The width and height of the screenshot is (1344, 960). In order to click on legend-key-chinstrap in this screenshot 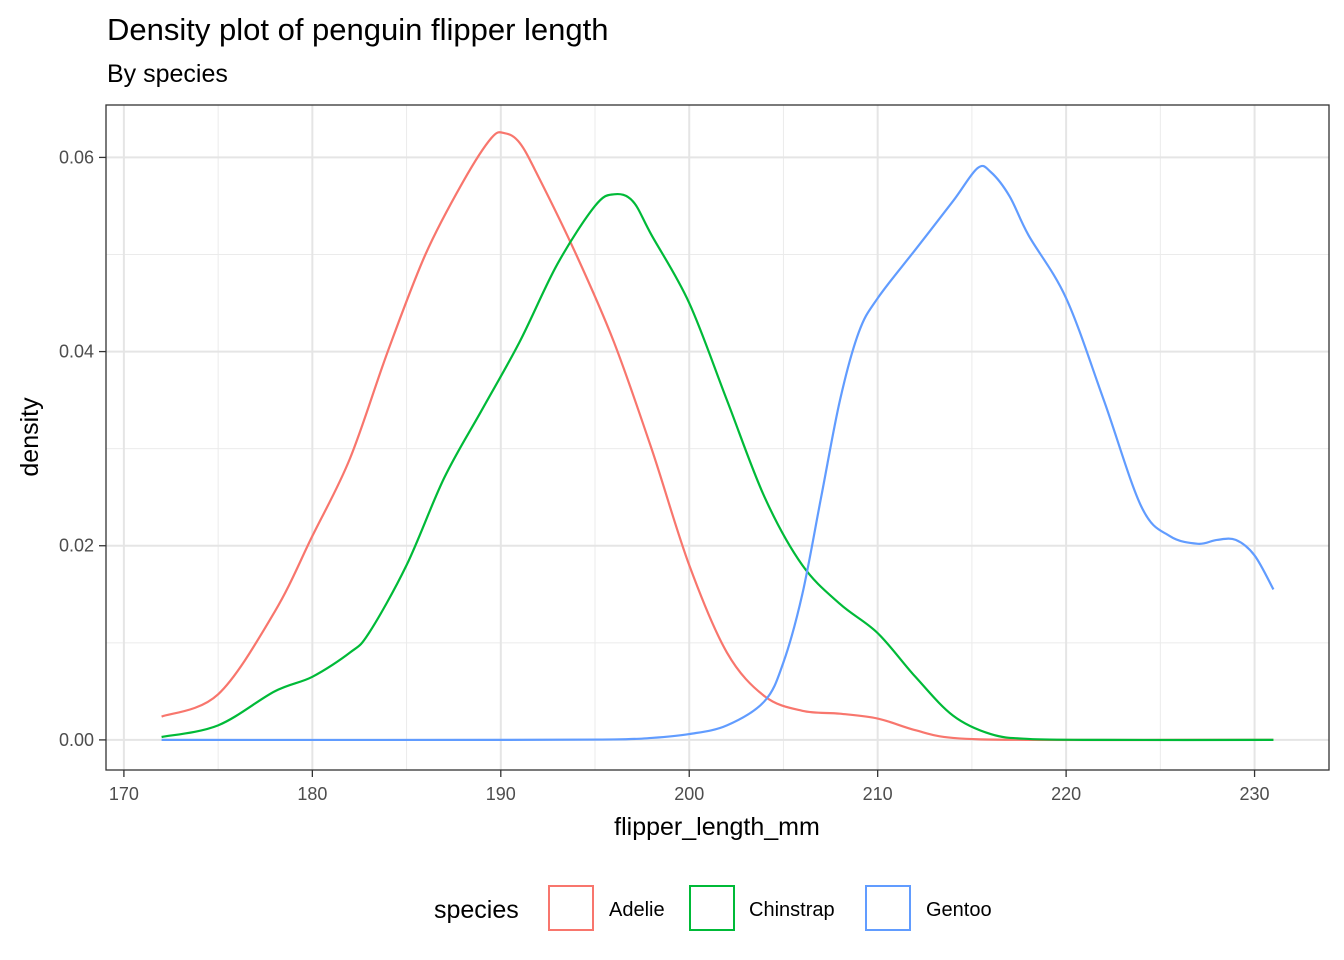, I will do `click(712, 908)`.